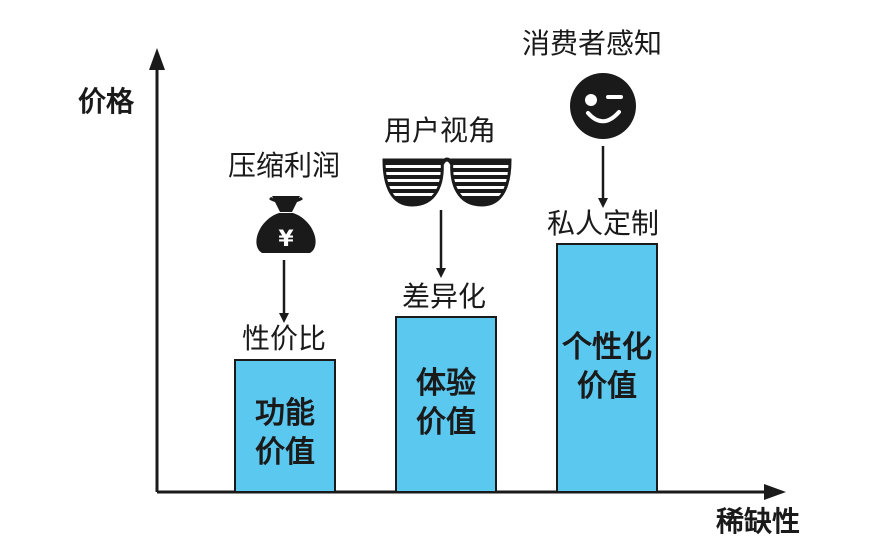  I want to click on bar-inner-text-functional: 功能 价值, so click(285, 433).